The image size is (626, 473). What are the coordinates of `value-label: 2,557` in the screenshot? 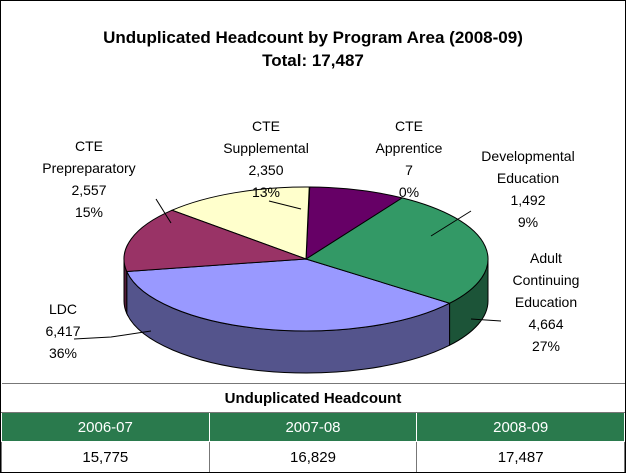 It's located at (88, 190).